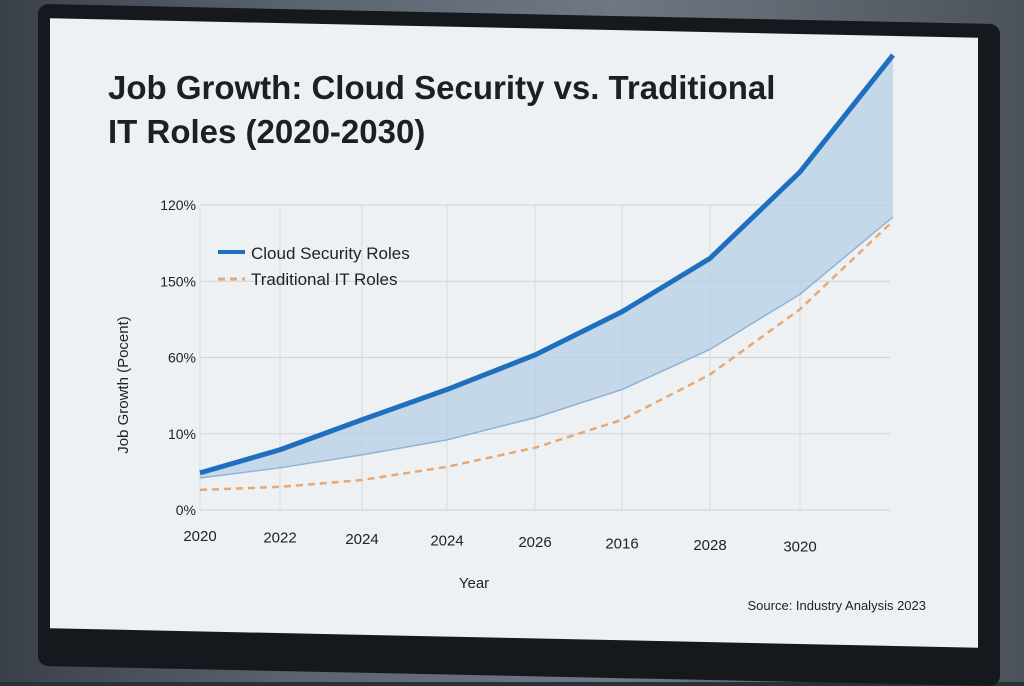 This screenshot has width=1024, height=686. I want to click on legend-label-cloud: Cloud Security Roles, so click(330, 253).